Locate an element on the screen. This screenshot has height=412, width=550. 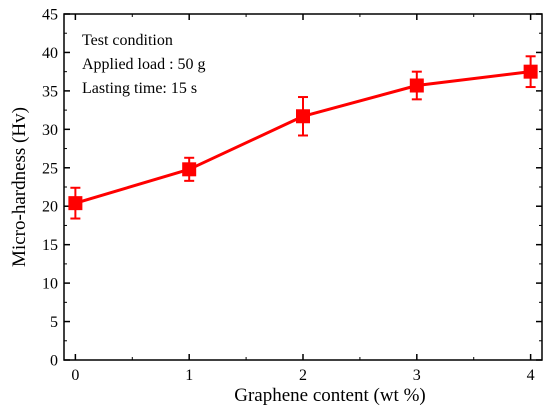
y-tick-label: 40 is located at coordinates (50, 53).